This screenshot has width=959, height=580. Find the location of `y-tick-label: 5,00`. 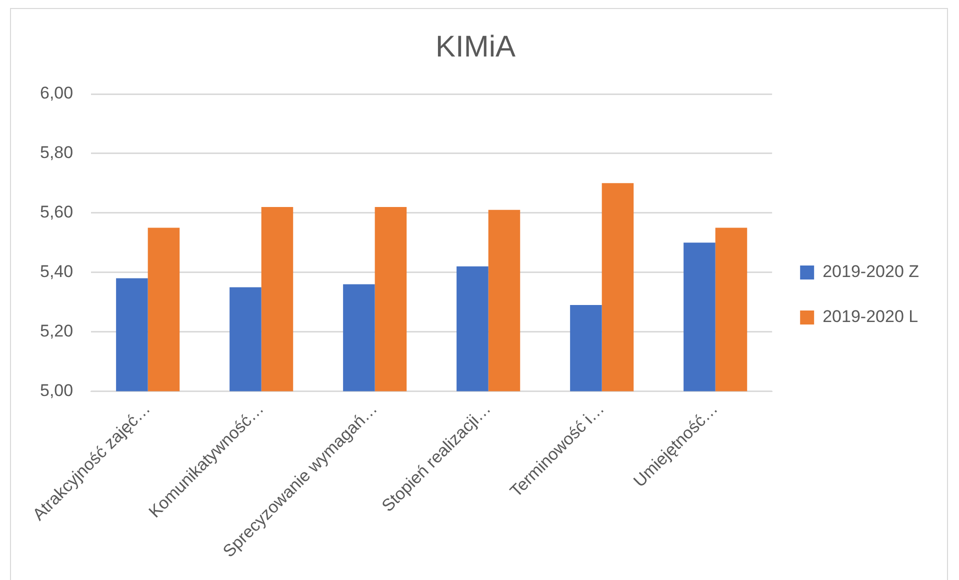

y-tick-label: 5,00 is located at coordinates (57, 390).